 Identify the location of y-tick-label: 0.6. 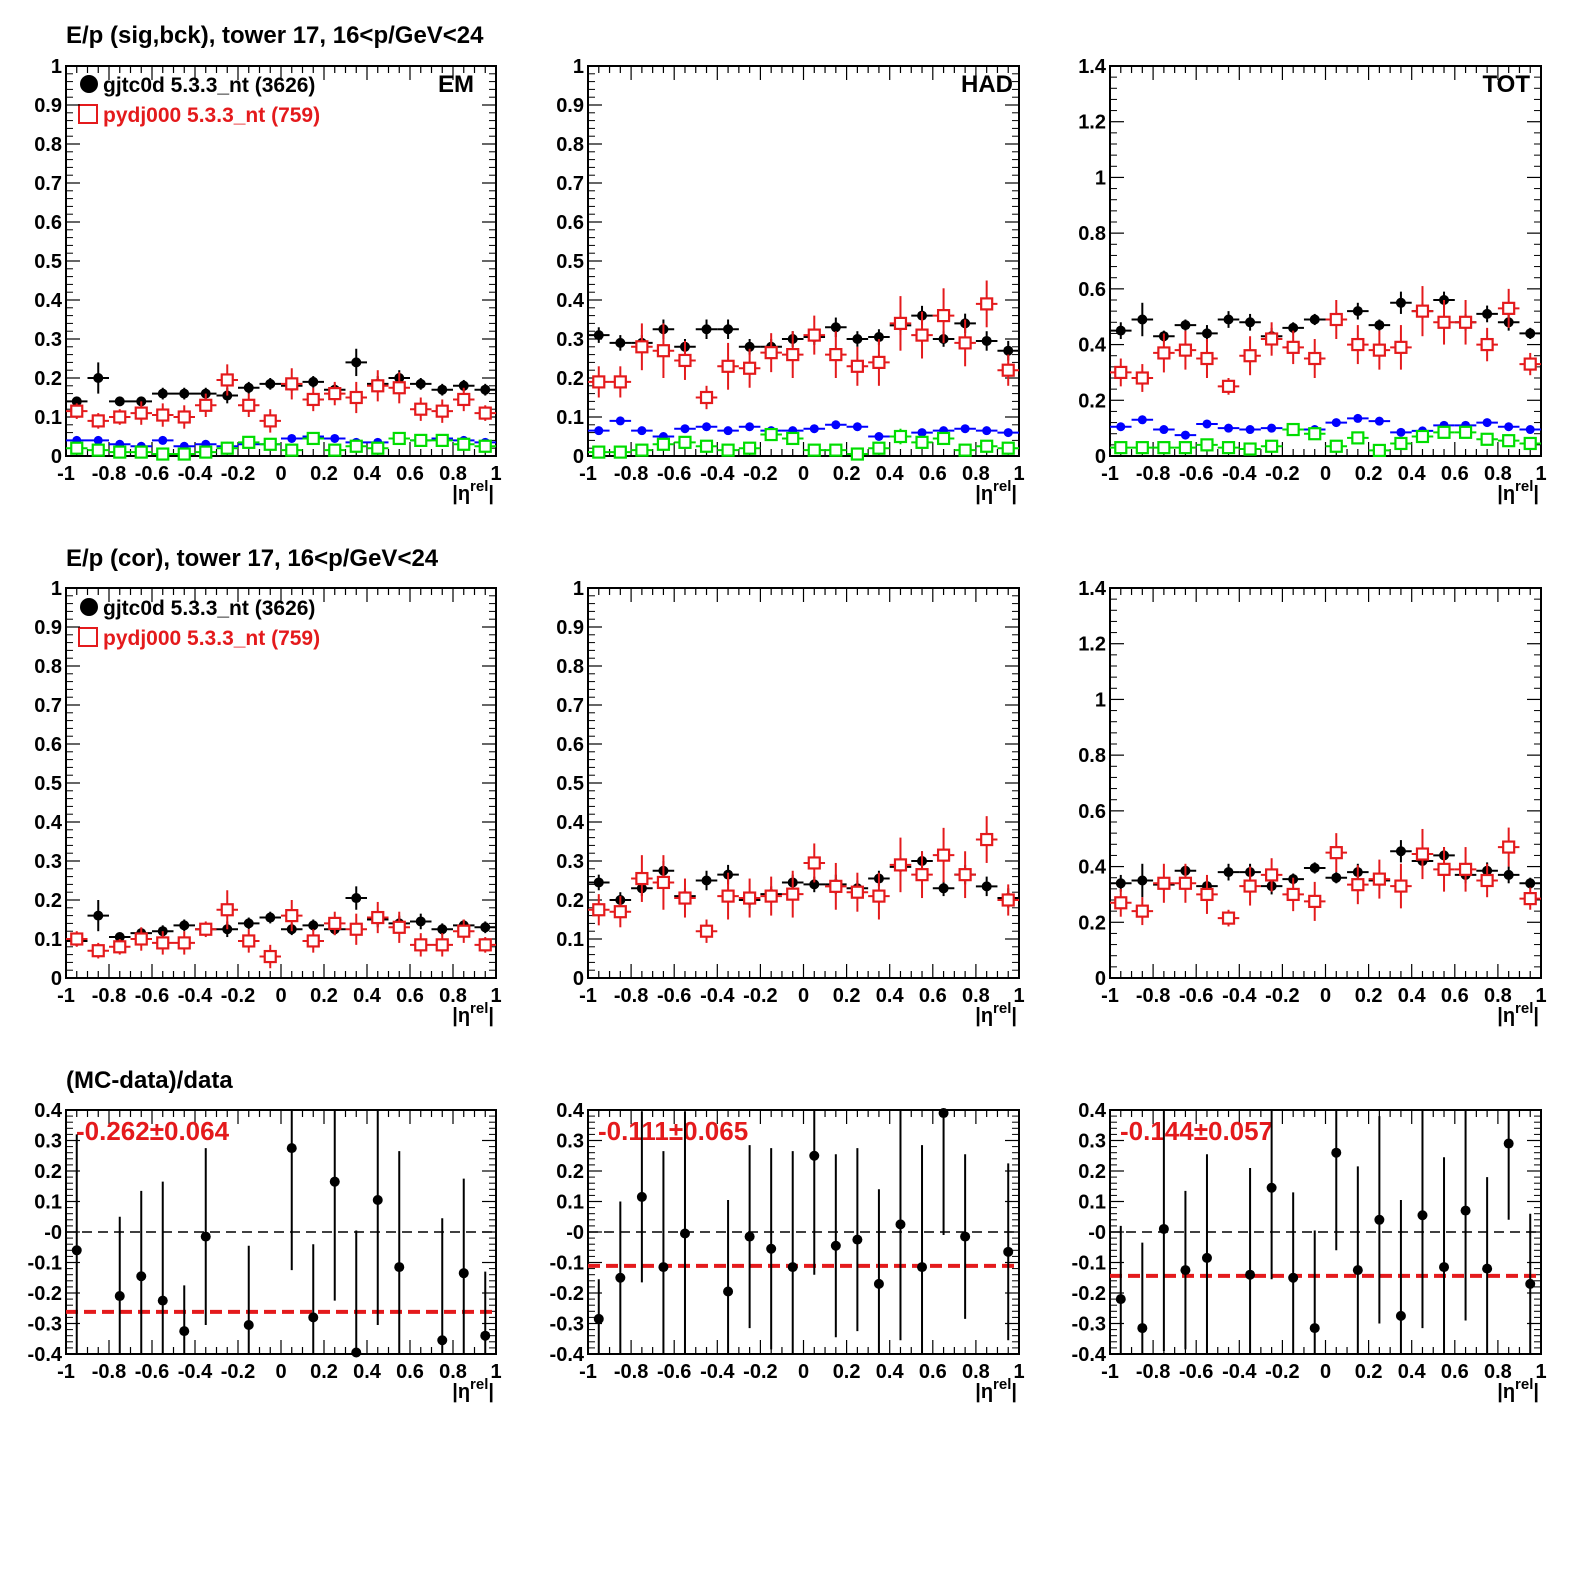
(48, 745).